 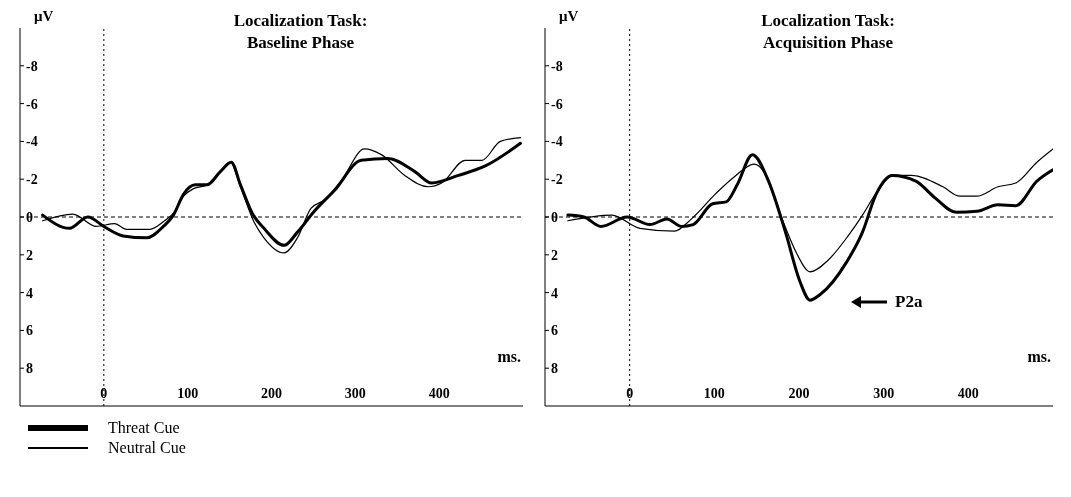 I want to click on annotation: P2a, so click(x=909, y=302).